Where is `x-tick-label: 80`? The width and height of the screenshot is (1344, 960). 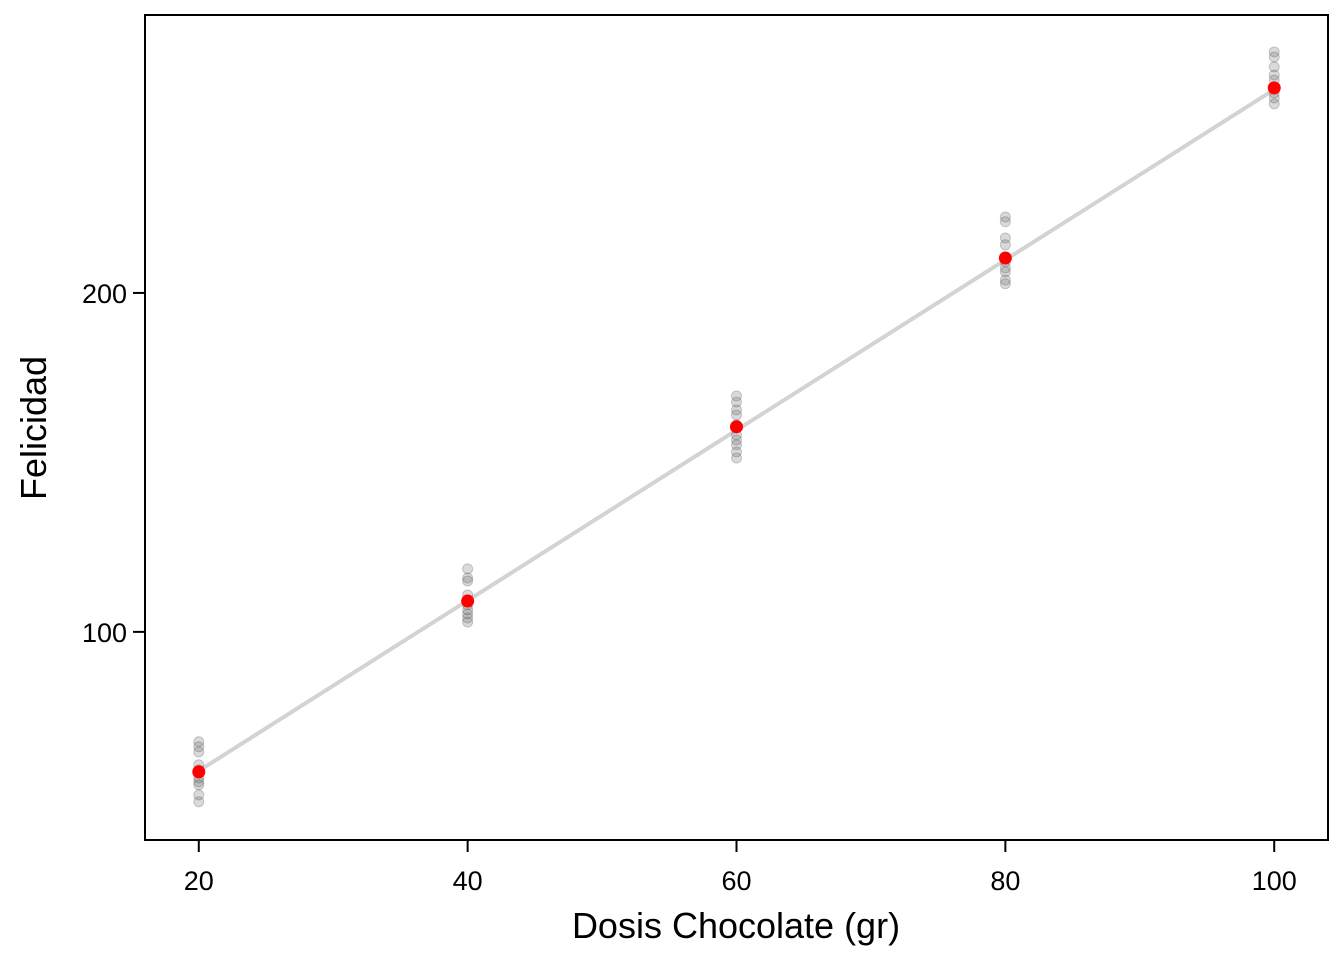 x-tick-label: 80 is located at coordinates (1005, 881).